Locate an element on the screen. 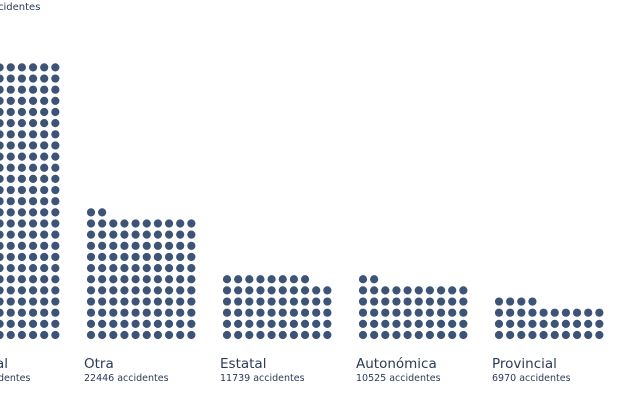 Image resolution: width=640 pixels, height=400 pixels. category-label: al is located at coordinates (4, 364).